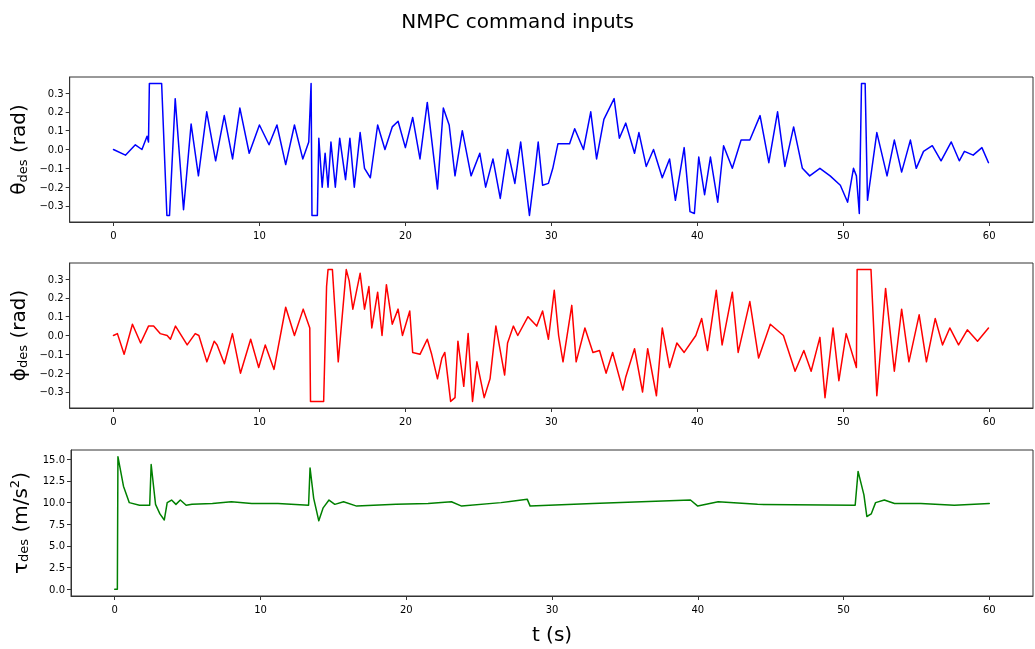  Describe the element at coordinates (53, 459) in the screenshot. I see `y-tick-label: 15.0` at that location.